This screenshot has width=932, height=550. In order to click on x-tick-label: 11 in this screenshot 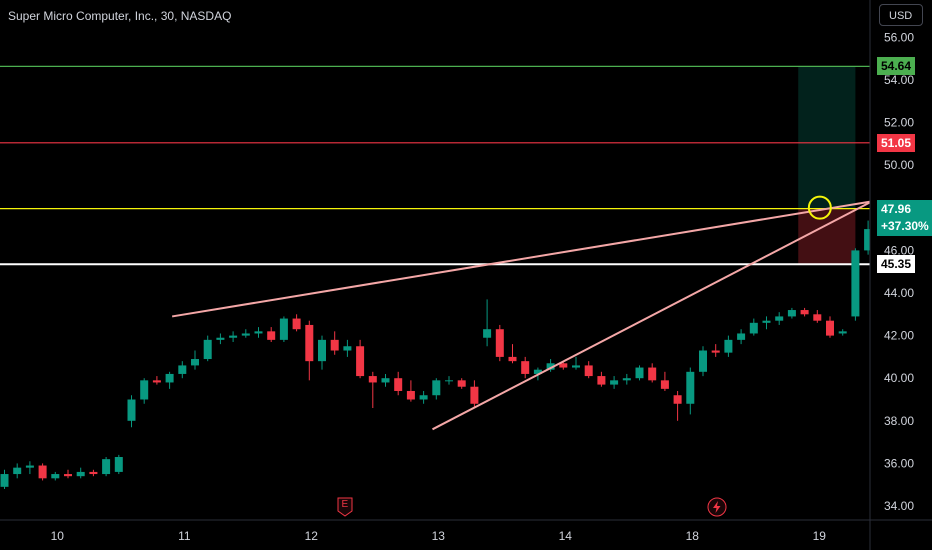, I will do `click(184, 536)`.